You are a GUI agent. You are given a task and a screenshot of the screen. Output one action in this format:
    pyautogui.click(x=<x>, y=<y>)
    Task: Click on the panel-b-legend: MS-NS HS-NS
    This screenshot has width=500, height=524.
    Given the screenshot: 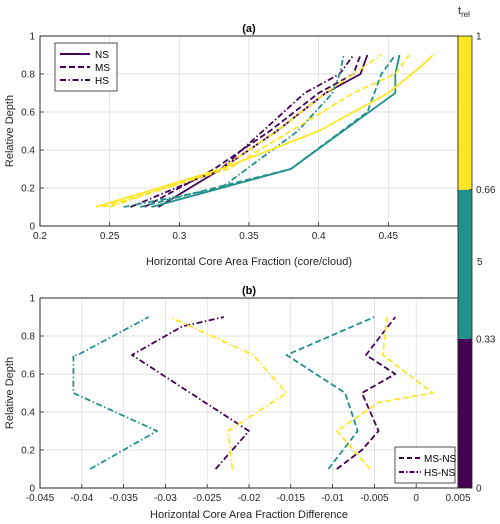 What is the action you would take?
    pyautogui.click(x=425, y=465)
    